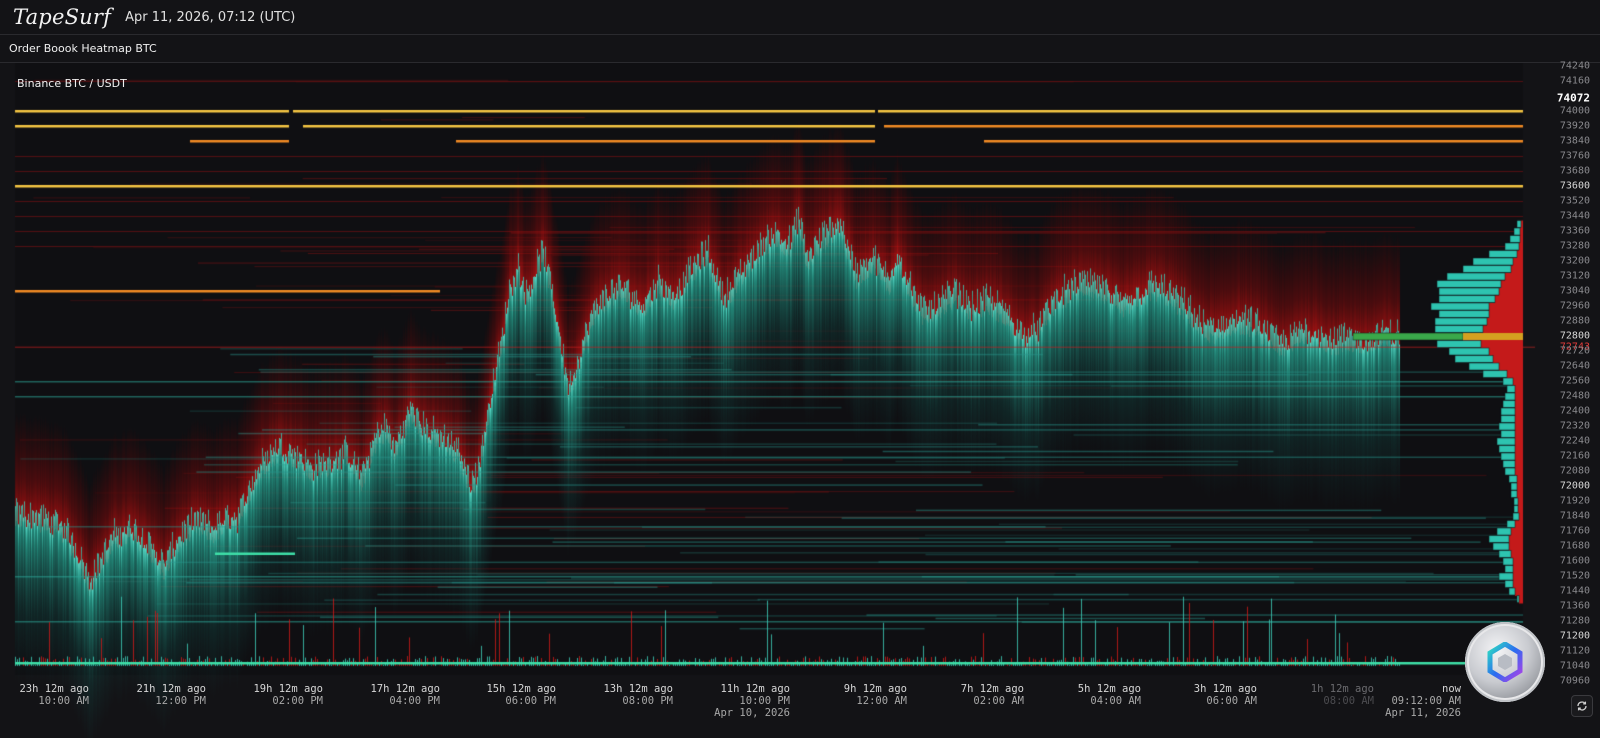 Image resolution: width=1600 pixels, height=738 pixels. What do you see at coordinates (881, 701) in the screenshot?
I see `time-tick-clock: 12:00 AM` at bounding box center [881, 701].